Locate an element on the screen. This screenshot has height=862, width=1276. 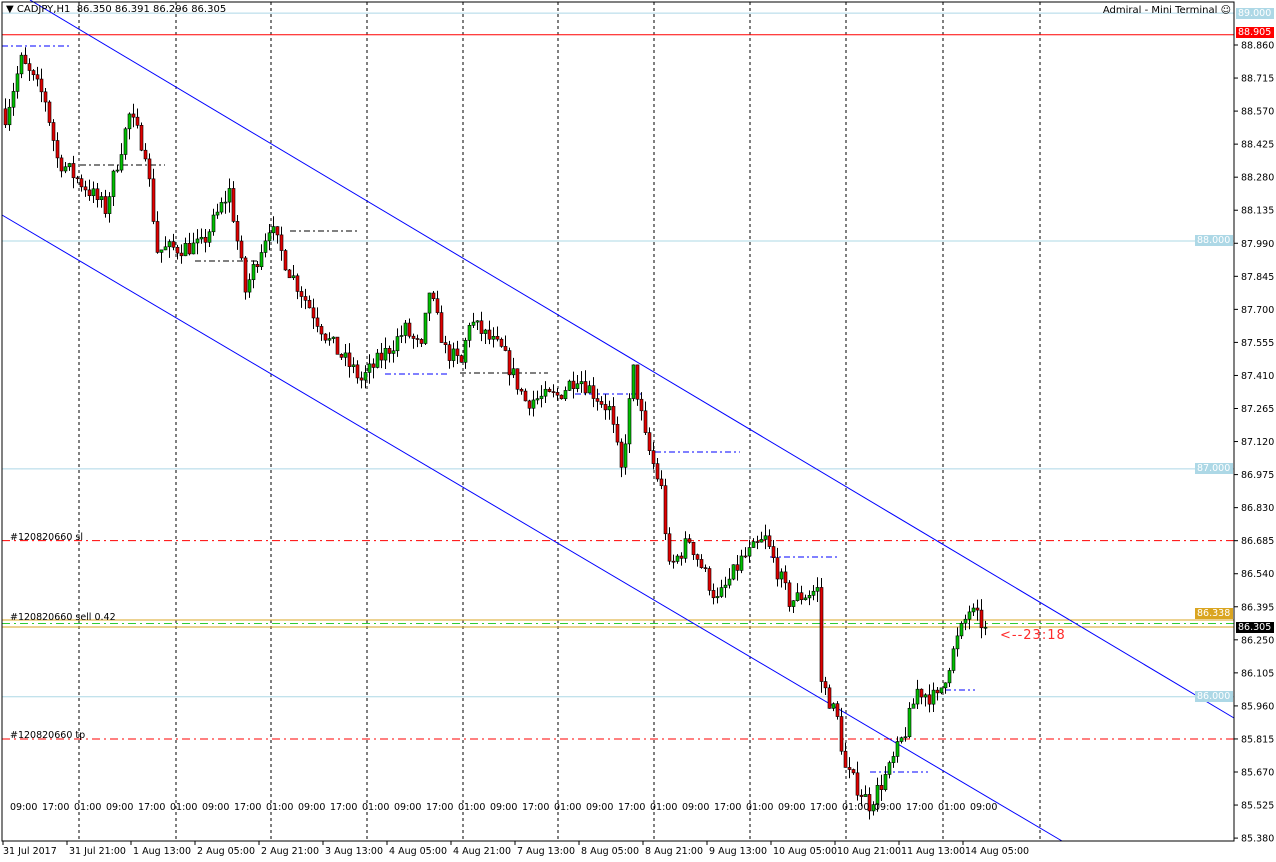
brand-label: Admiral - Mini Terminal ☺ is located at coordinates (1167, 10).